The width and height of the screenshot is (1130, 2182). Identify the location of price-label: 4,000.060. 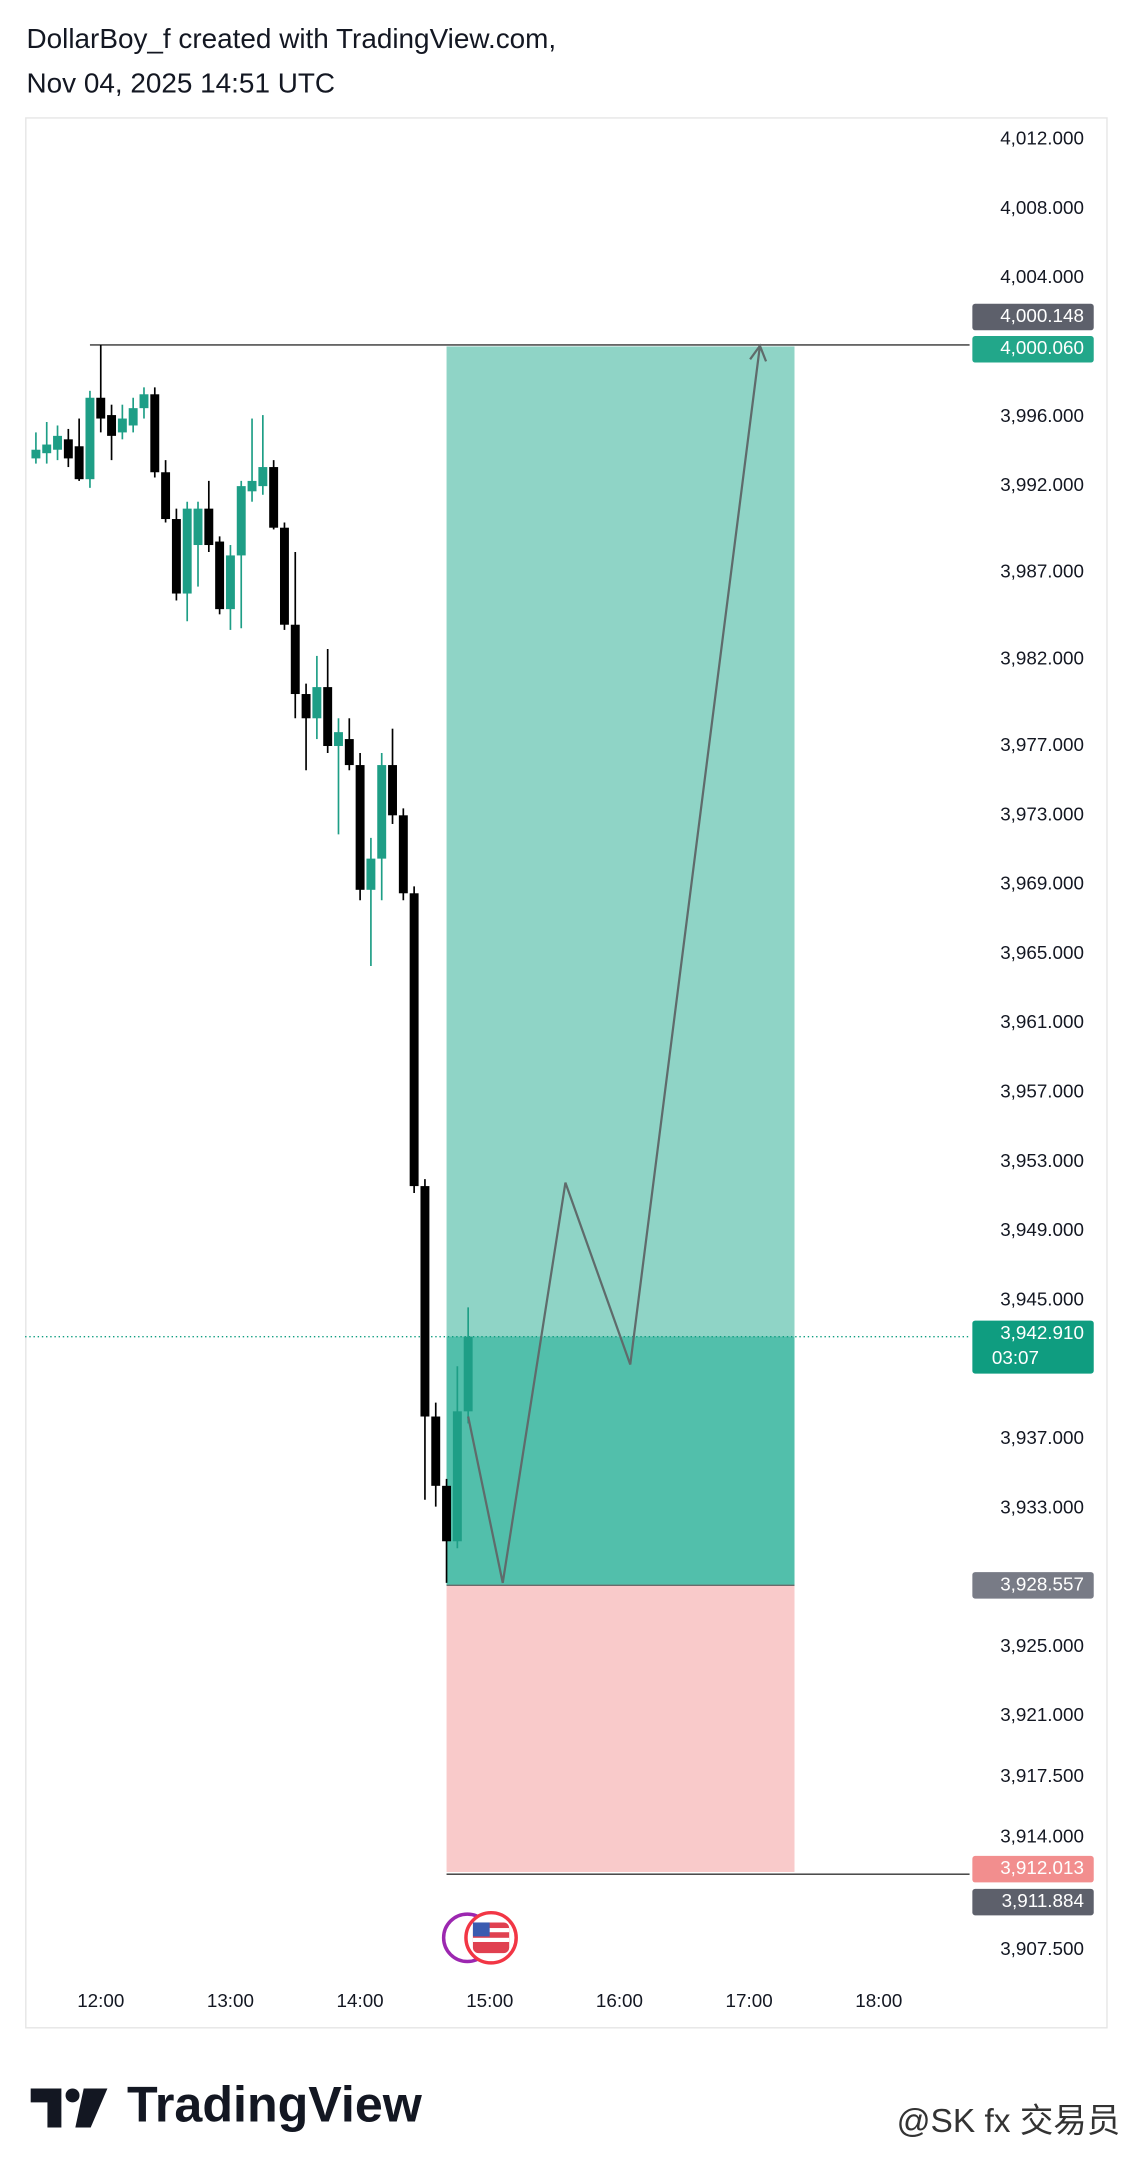
(1042, 347).